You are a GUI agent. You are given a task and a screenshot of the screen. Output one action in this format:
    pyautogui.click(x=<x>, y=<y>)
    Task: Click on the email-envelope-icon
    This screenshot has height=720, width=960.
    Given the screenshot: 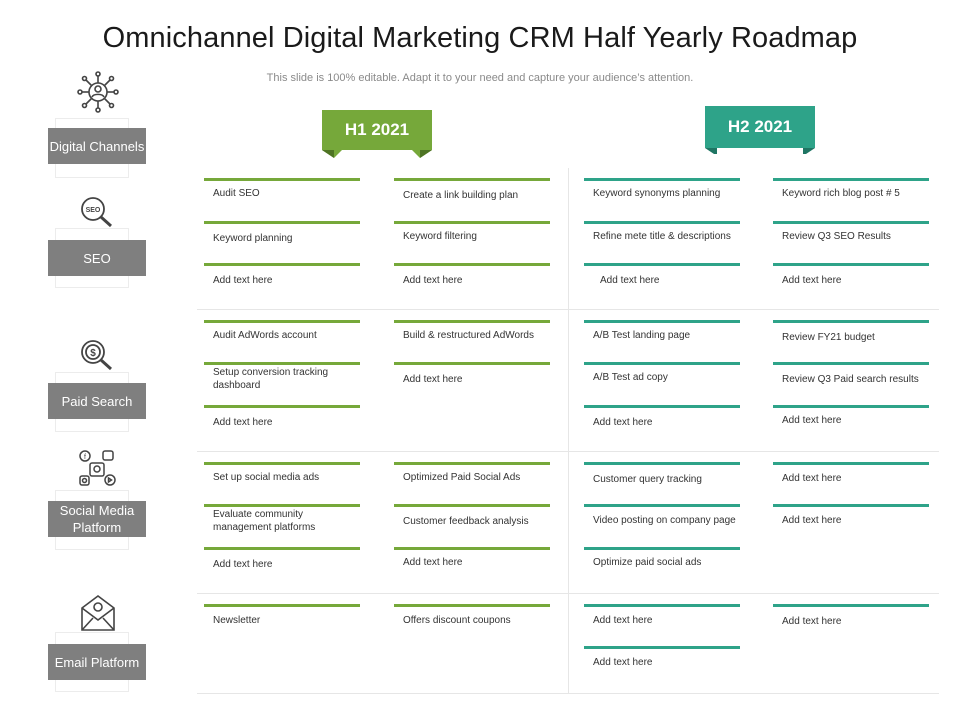 What is the action you would take?
    pyautogui.click(x=98, y=613)
    